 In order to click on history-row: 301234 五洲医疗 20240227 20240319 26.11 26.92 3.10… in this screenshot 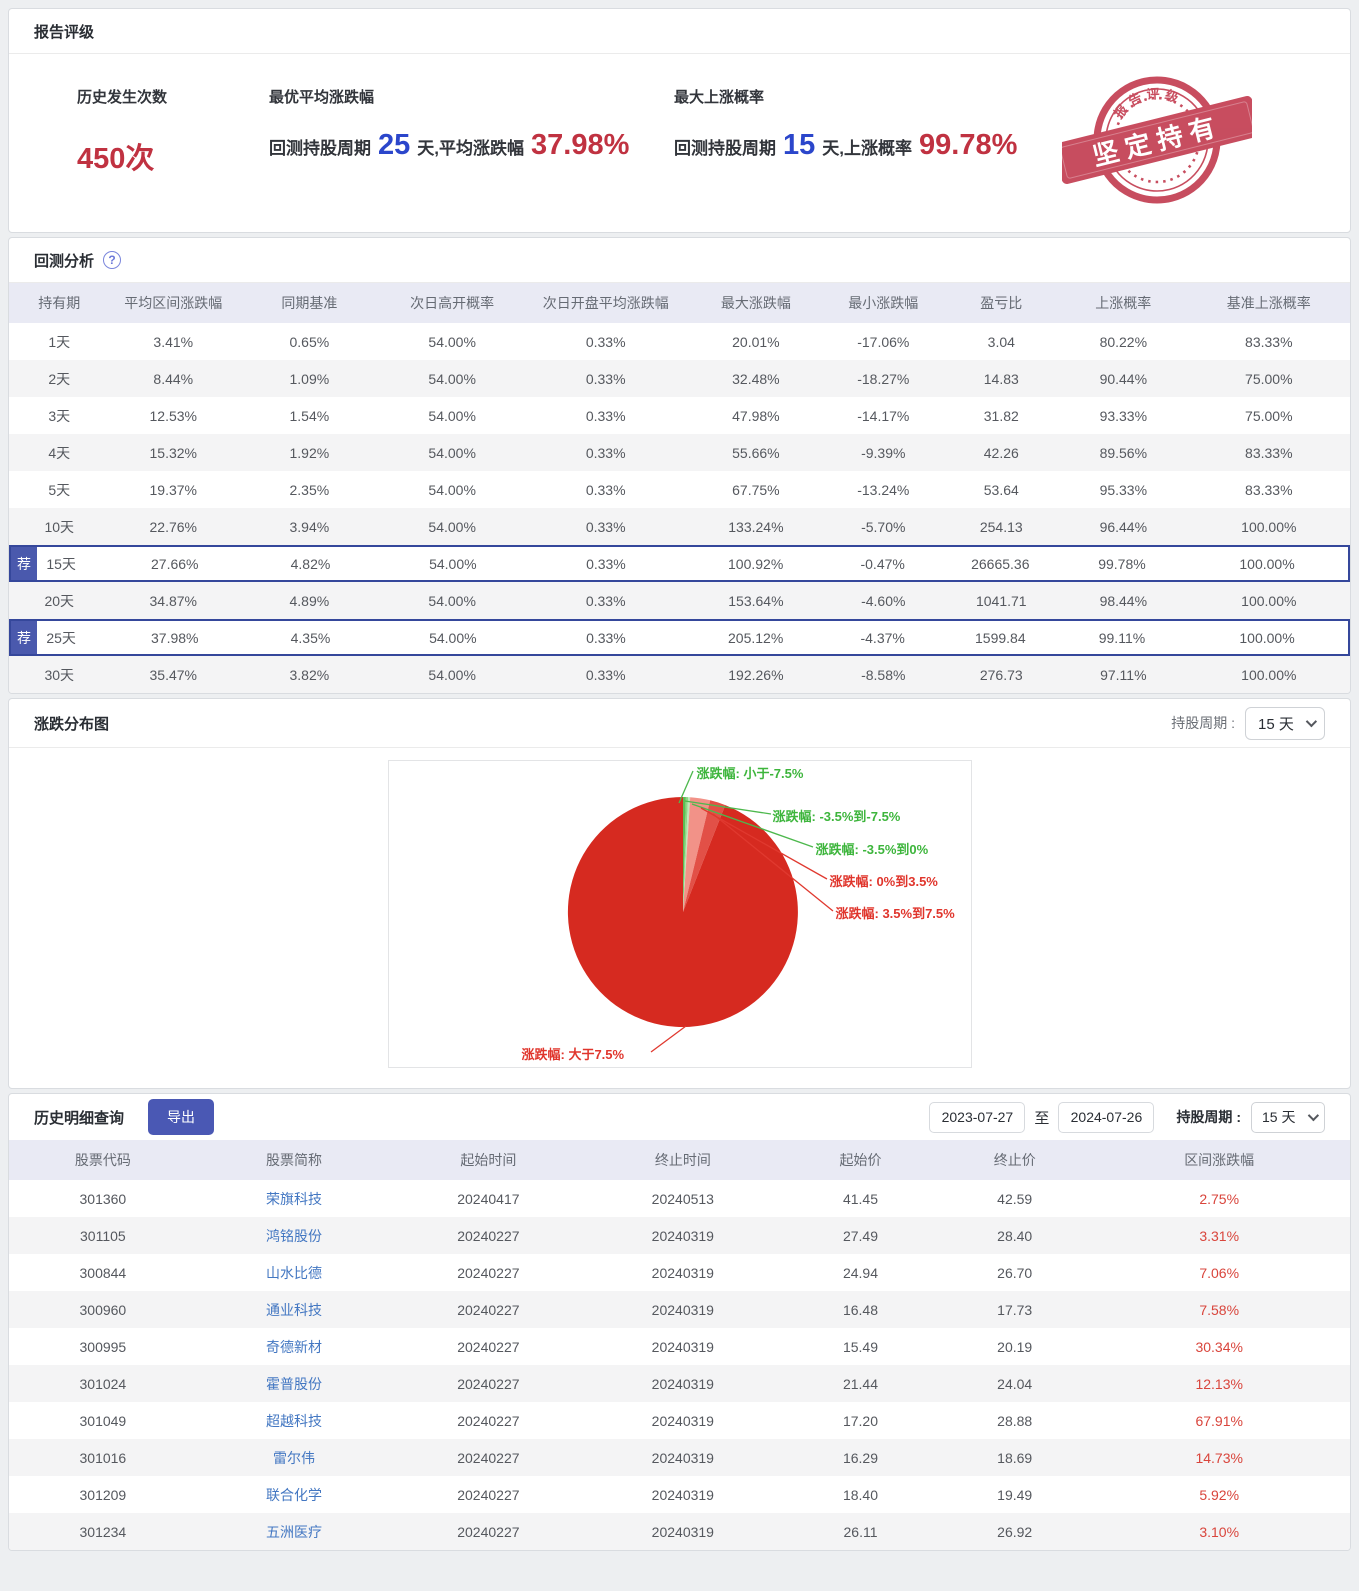, I will do `click(679, 1531)`.